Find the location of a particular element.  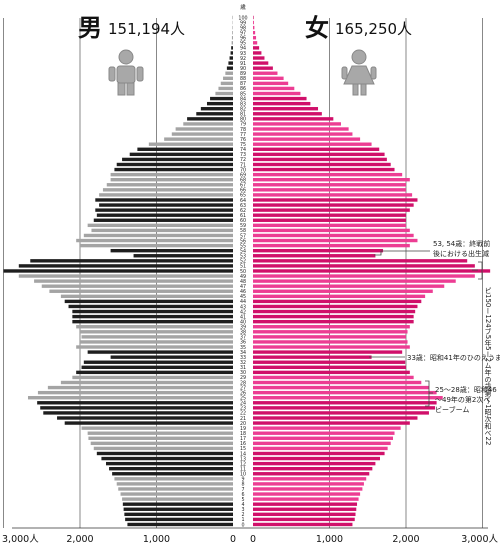

age-label: 18 is located at coordinates (243, 434).